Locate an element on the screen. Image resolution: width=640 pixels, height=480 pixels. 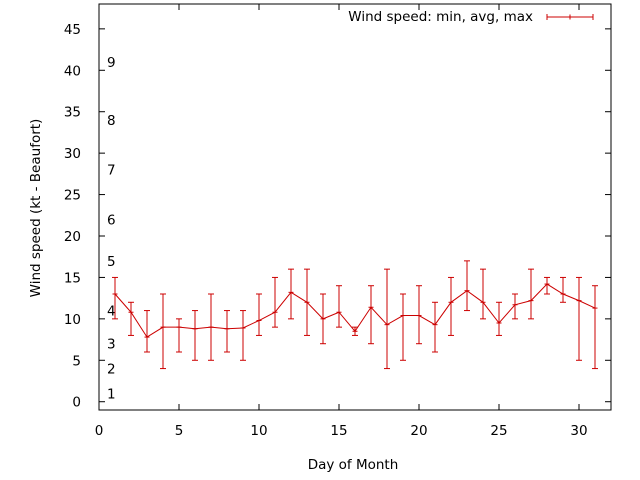
x-tick-label: 15 is located at coordinates (338, 431).